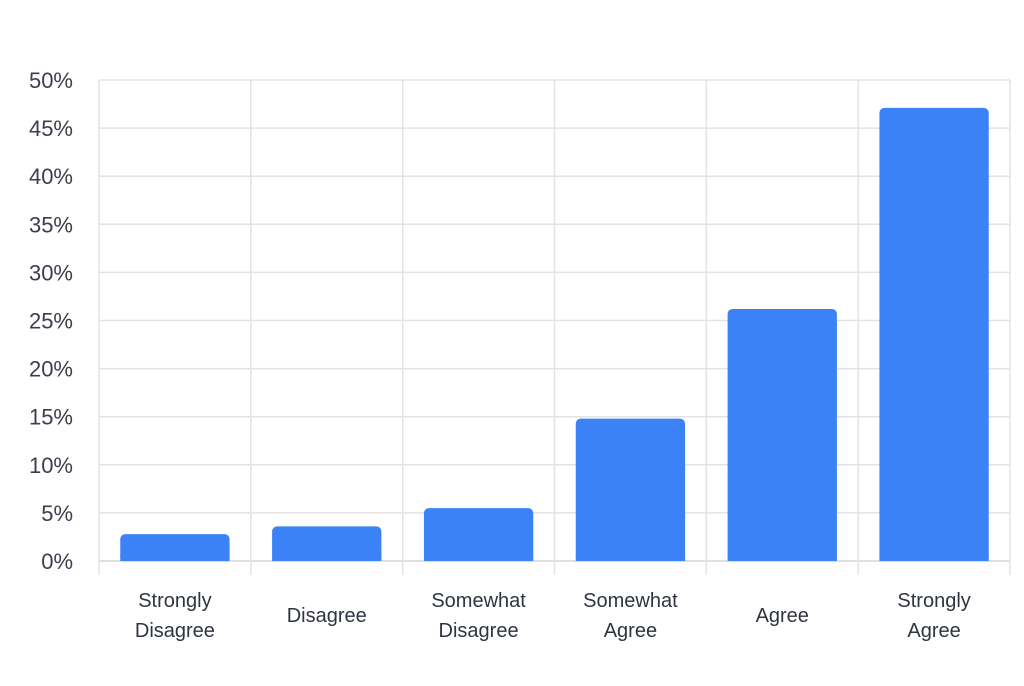 The height and width of the screenshot is (686, 1024). I want to click on x-tick-label: Agree, so click(782, 616).